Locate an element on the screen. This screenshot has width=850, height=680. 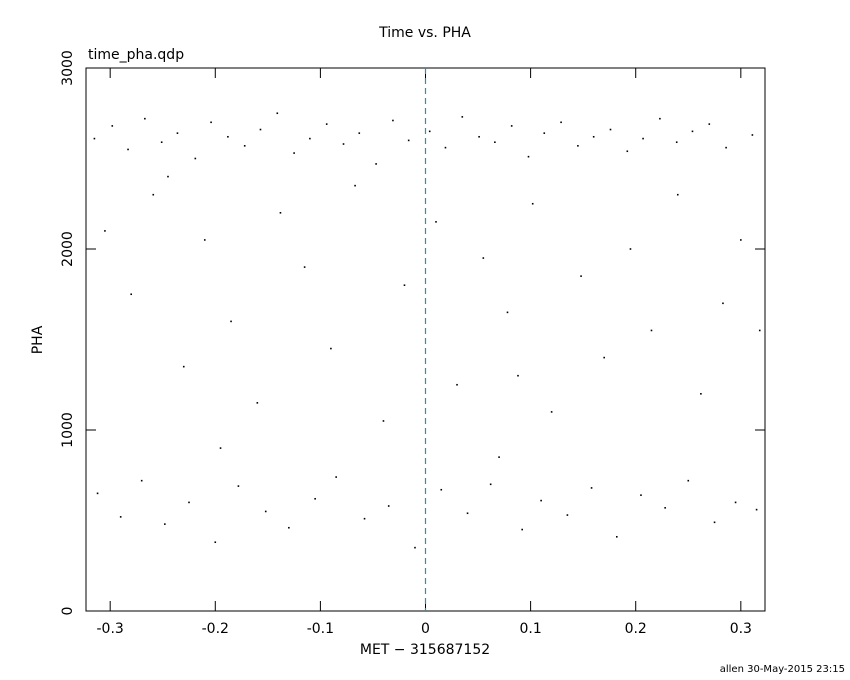
y-tick-label: 2000 is located at coordinates (68, 249).